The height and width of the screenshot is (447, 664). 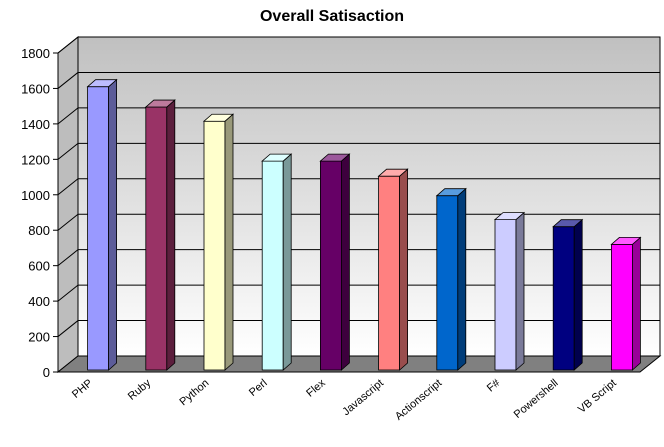 I want to click on y-tick-label: 1600, so click(x=35, y=88).